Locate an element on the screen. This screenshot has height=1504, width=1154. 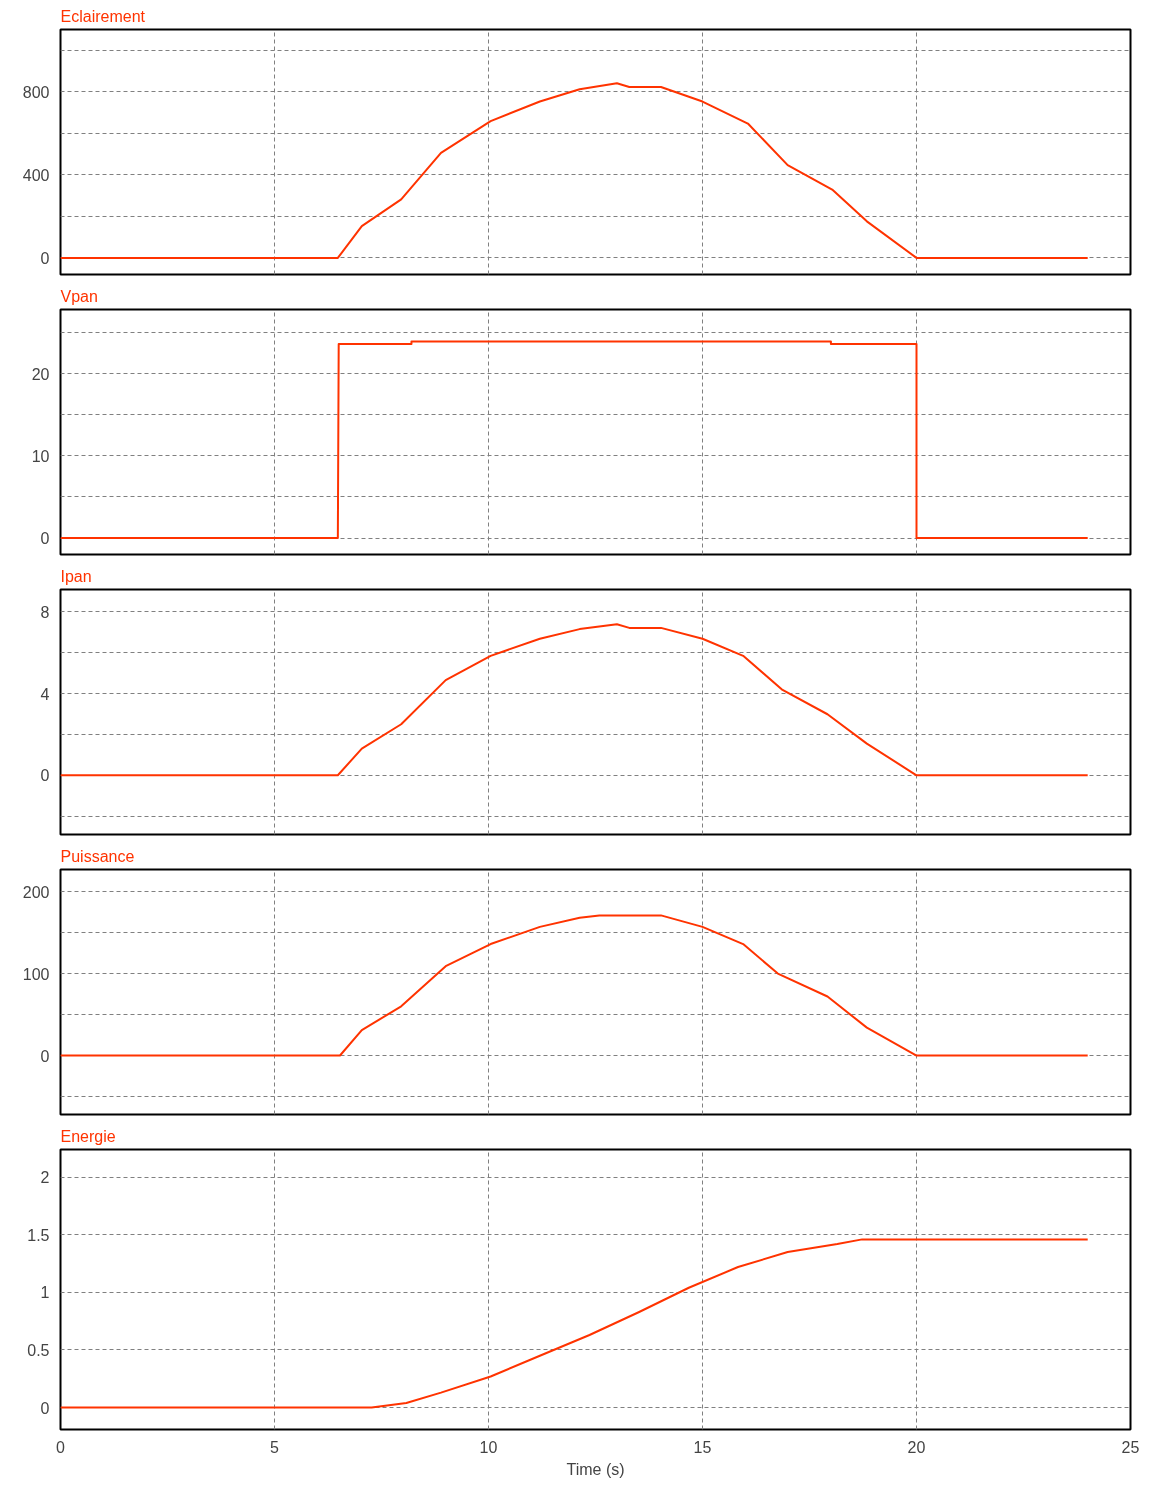
chart-title: Vpan is located at coordinates (79, 296).